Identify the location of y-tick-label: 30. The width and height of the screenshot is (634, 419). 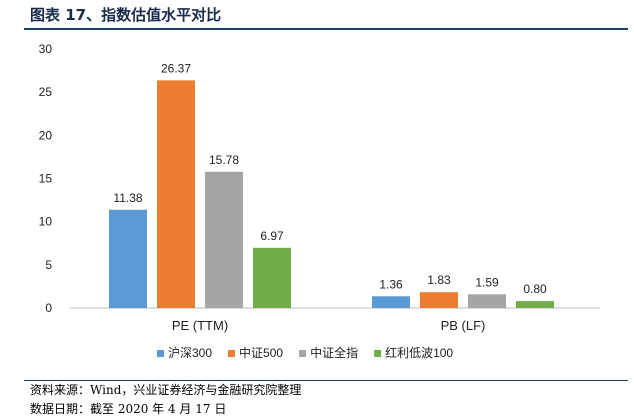
(46, 49).